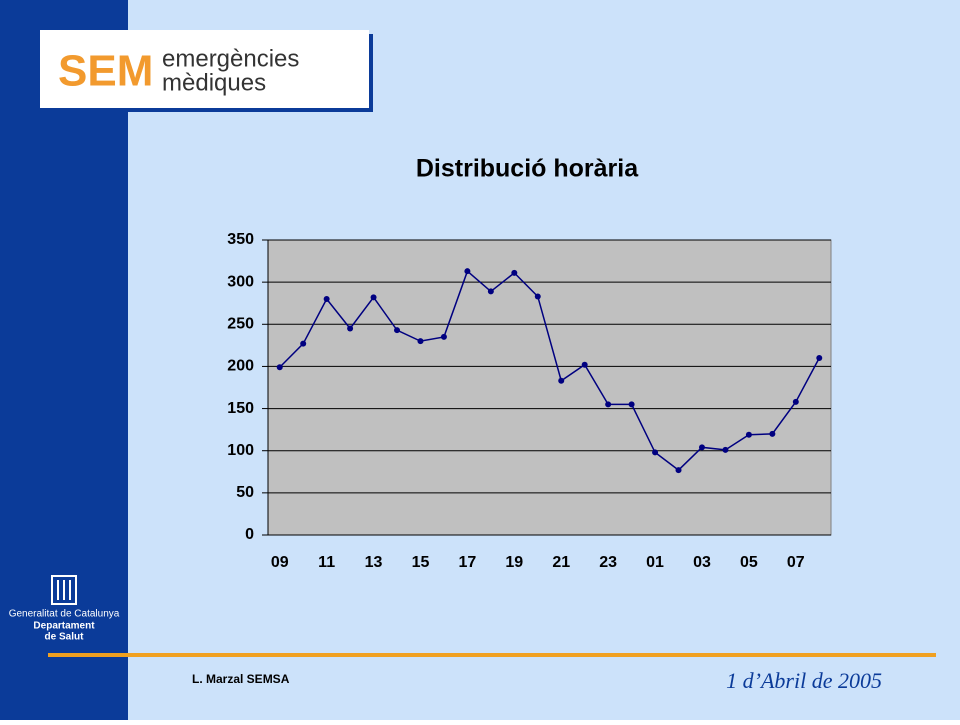 The image size is (960, 725). What do you see at coordinates (105, 71) in the screenshot?
I see `logo-mark: SEM` at bounding box center [105, 71].